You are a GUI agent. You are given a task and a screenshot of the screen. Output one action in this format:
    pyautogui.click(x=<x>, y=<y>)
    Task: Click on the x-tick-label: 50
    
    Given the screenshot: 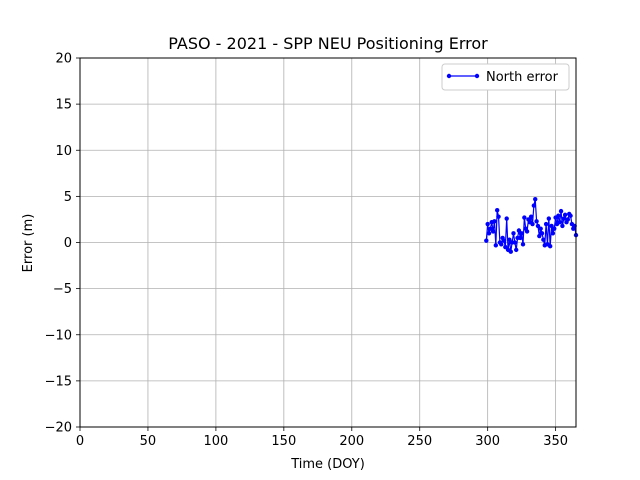 What is the action you would take?
    pyautogui.click(x=148, y=441)
    